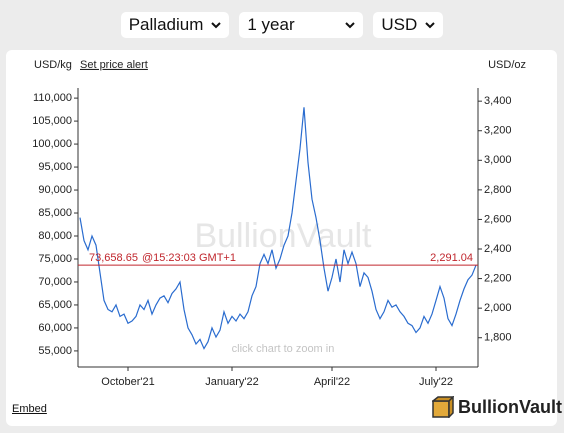 Image resolution: width=564 pixels, height=433 pixels. What do you see at coordinates (436, 382) in the screenshot?
I see `x-tick-label: July'22` at bounding box center [436, 382].